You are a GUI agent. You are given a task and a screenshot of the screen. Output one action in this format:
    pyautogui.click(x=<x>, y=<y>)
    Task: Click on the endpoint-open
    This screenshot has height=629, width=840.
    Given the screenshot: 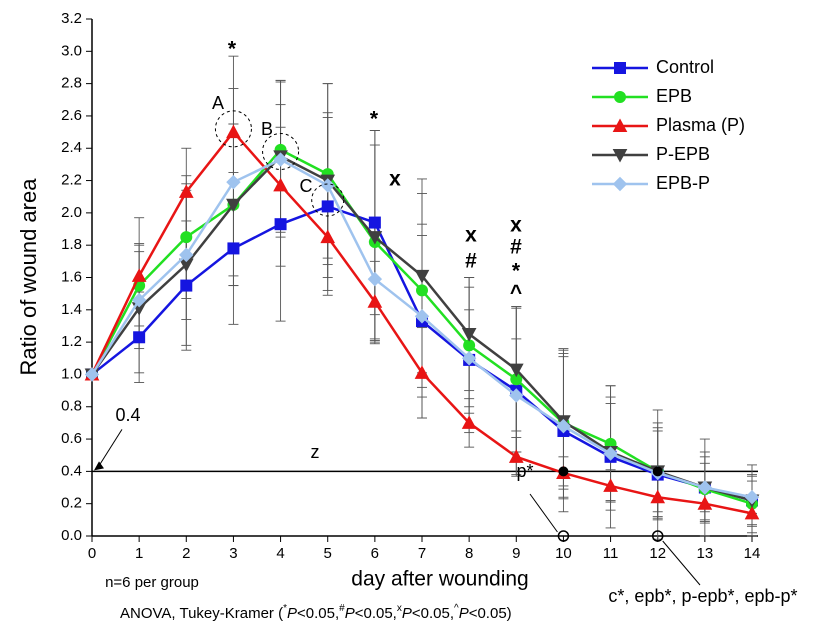 What is the action you would take?
    pyautogui.click(x=657, y=536)
    